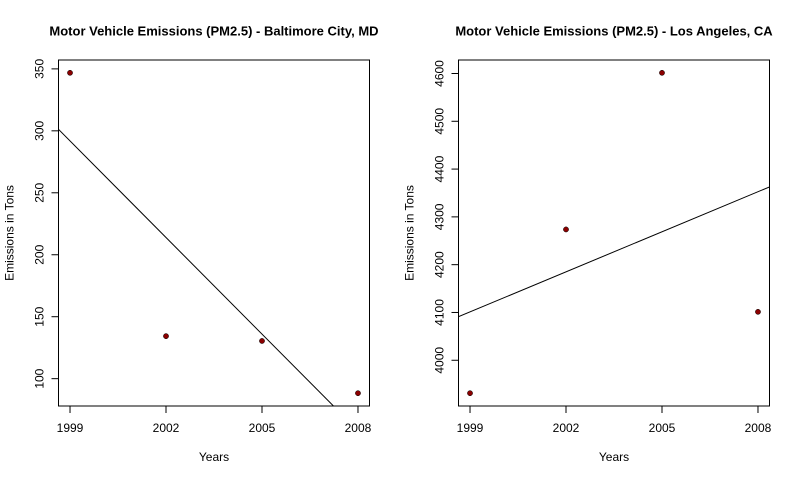  What do you see at coordinates (614, 252) in the screenshot?
I see `regression-line` at bounding box center [614, 252].